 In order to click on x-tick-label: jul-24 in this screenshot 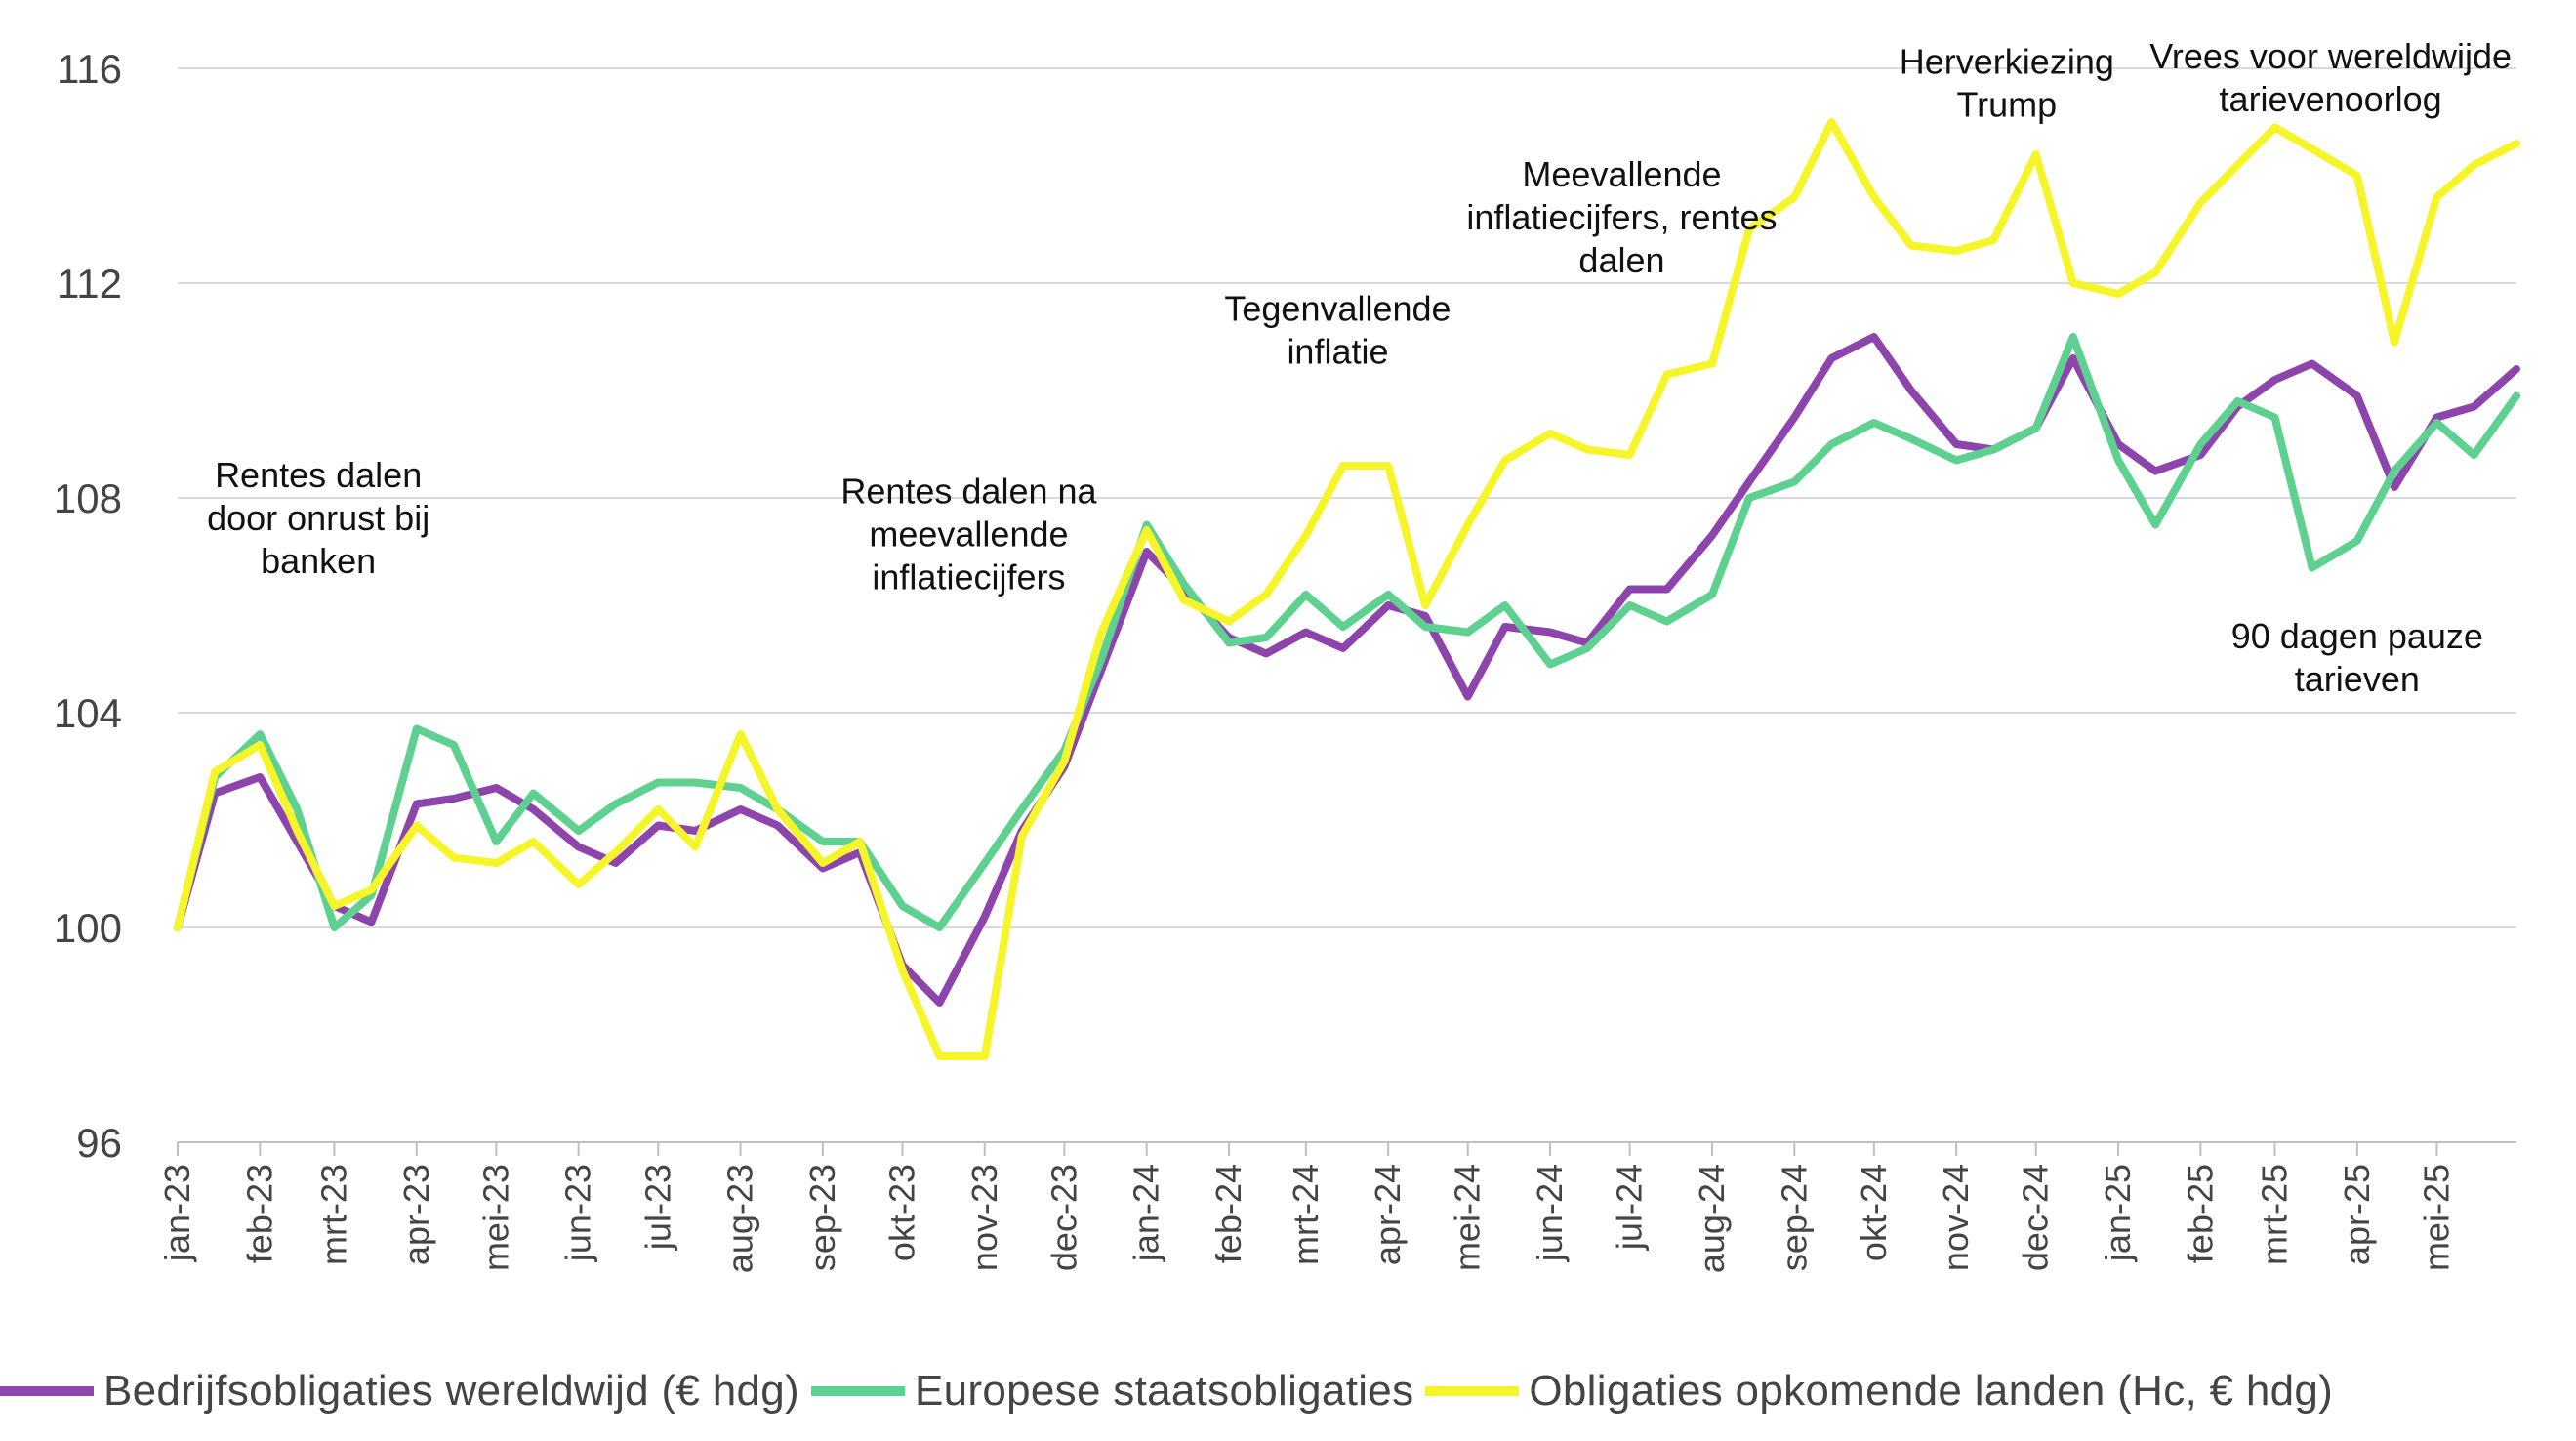, I will do `click(1630, 1207)`.